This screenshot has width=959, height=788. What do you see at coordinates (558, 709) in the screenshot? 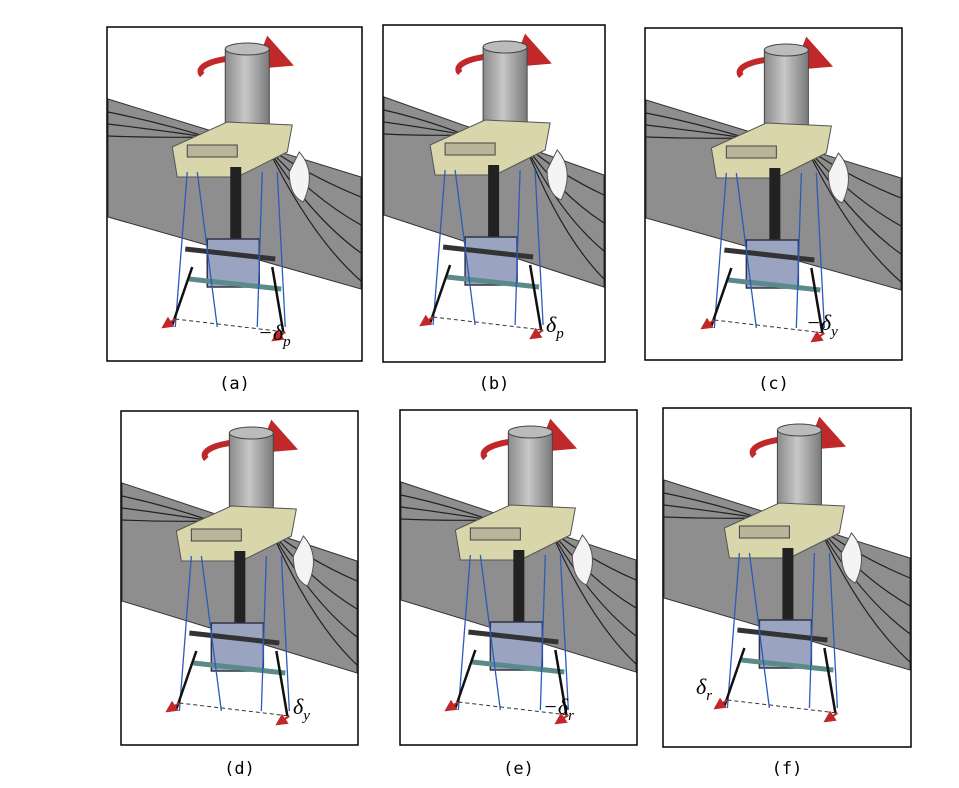
I see `deflection-label: −δr` at bounding box center [558, 709].